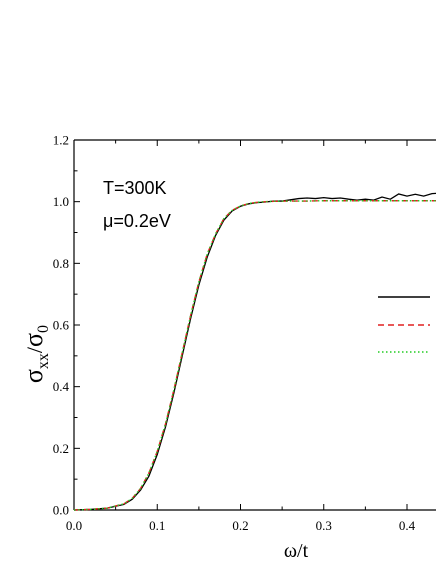  Describe the element at coordinates (33, 340) in the screenshot. I see `y-label-denominator: σ` at that location.